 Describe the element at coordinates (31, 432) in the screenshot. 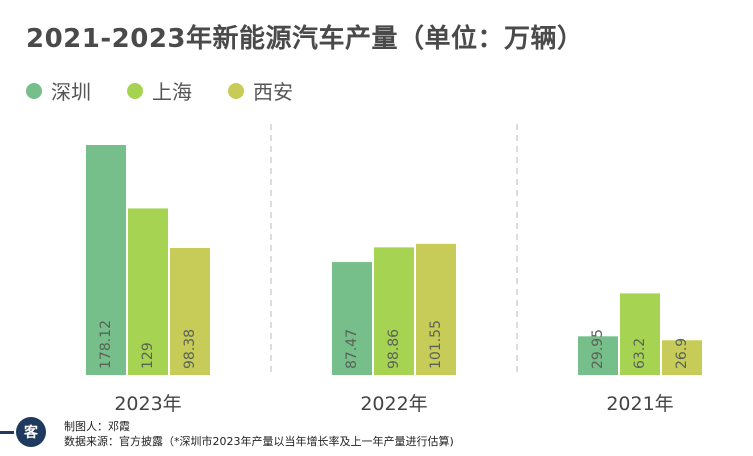

I see `publisher-logo-icon: 客` at that location.